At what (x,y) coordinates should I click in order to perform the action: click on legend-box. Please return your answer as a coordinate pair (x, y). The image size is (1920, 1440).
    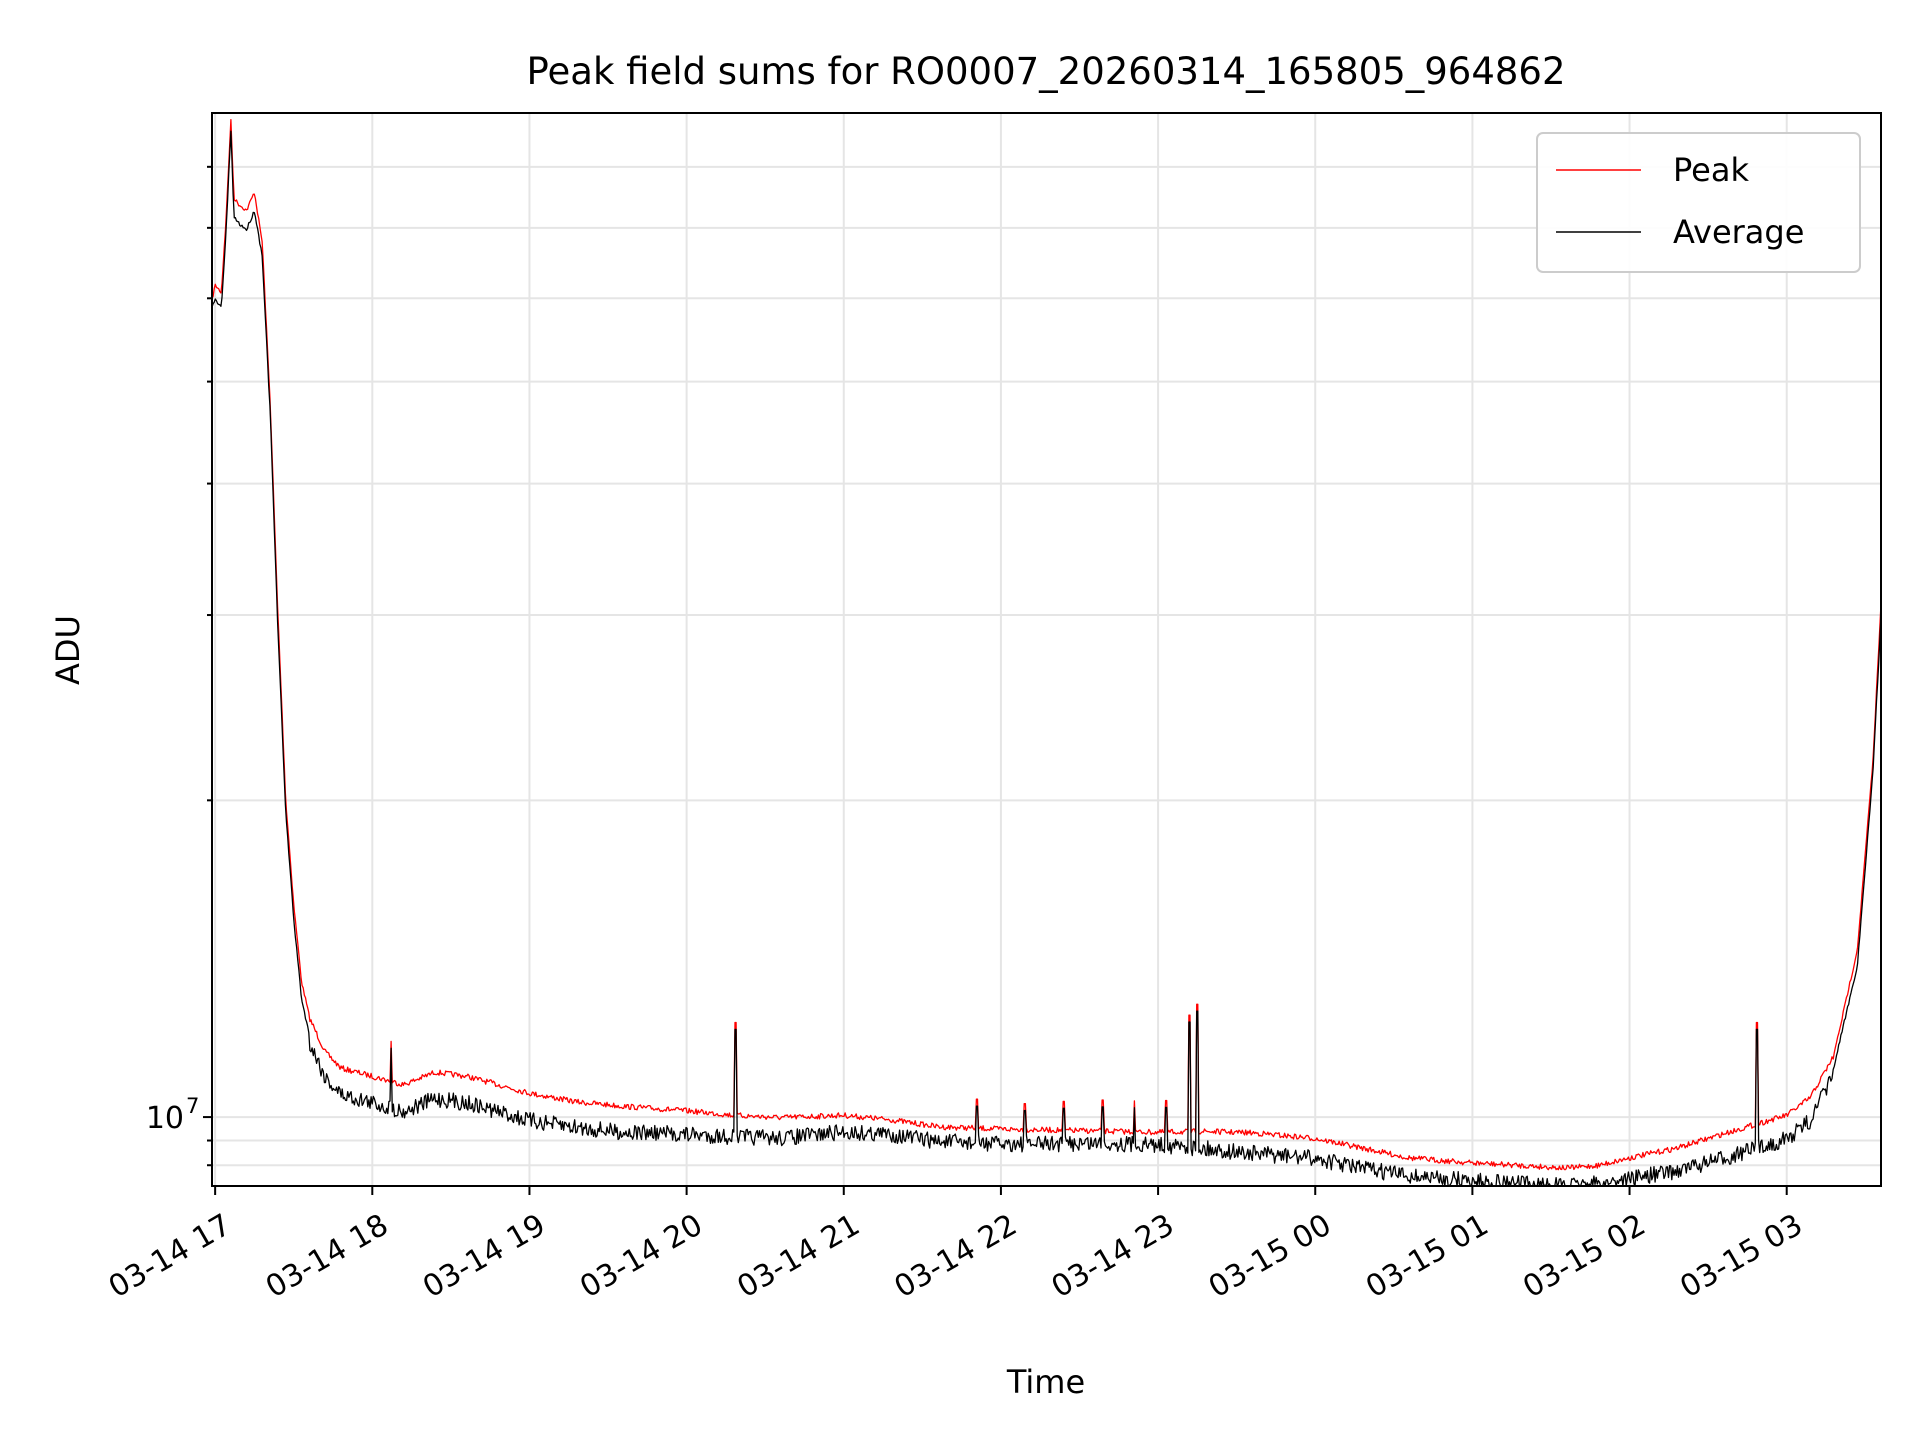
    Looking at the image, I should click on (1698, 202).